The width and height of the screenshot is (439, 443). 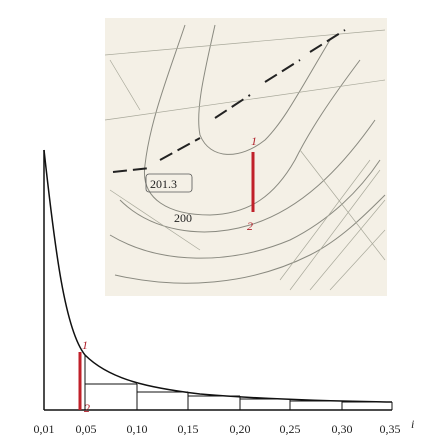 What do you see at coordinates (290, 429) in the screenshot?
I see `x-label: 0,25` at bounding box center [290, 429].